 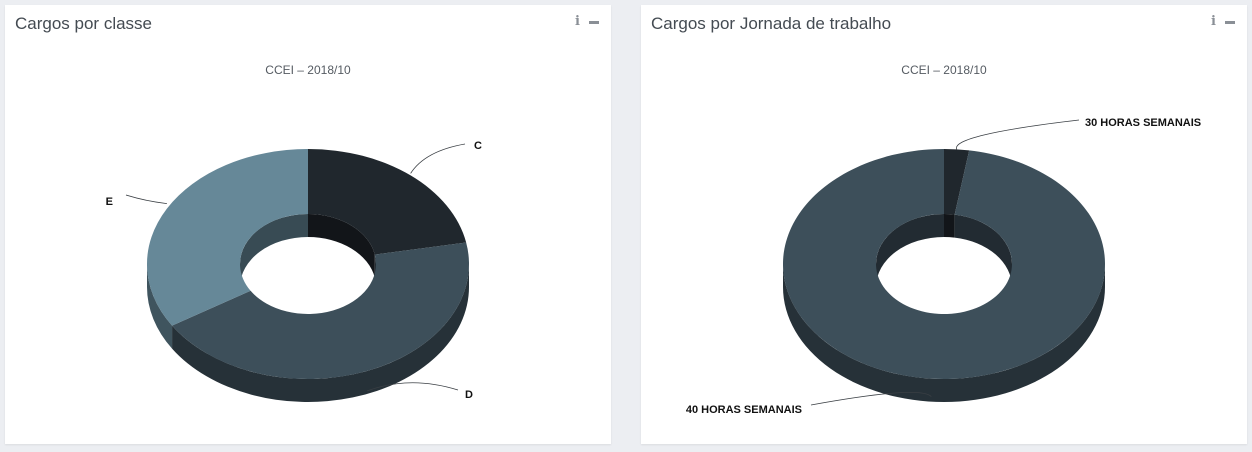 I want to click on slice-e, so click(x=227, y=237).